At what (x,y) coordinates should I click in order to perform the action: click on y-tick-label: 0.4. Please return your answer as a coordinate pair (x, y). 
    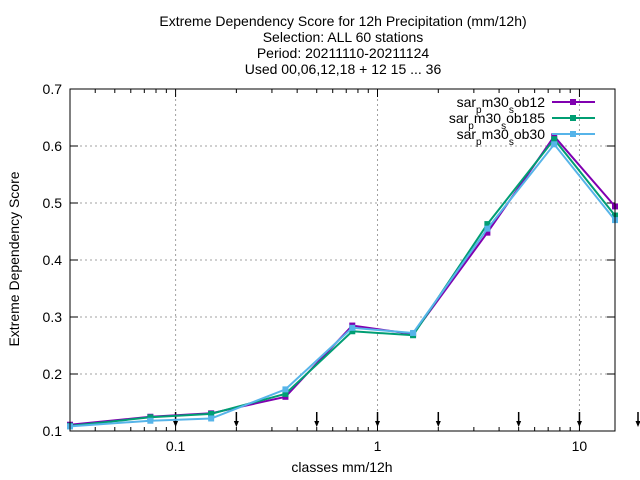
    Looking at the image, I should click on (53, 260).